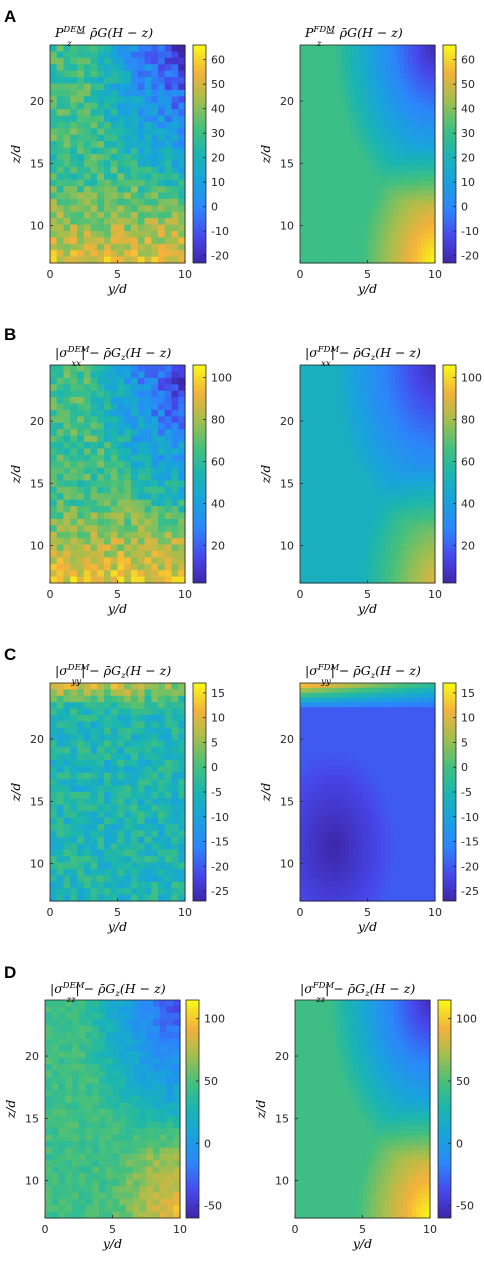 The width and height of the screenshot is (484, 1263). I want to click on colorbar-tick-label: 10, so click(218, 182).